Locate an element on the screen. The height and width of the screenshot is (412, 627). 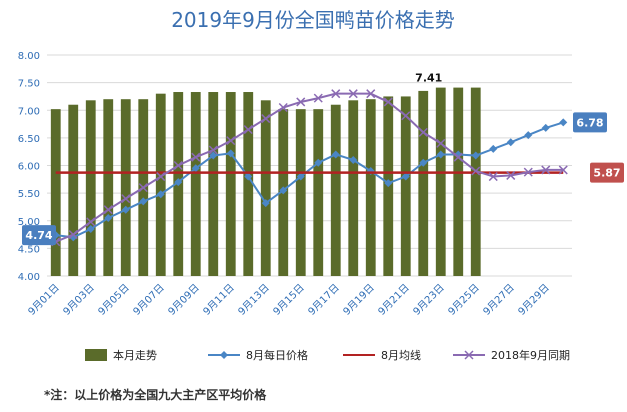
y-tick-label: 6.00 is located at coordinates (29, 167).